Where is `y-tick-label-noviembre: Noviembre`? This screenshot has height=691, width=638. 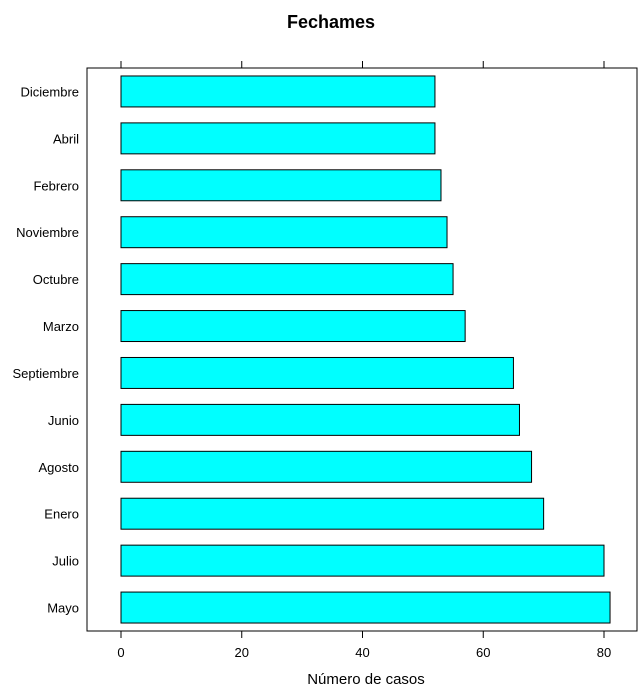
y-tick-label-noviembre: Noviembre is located at coordinates (47, 232).